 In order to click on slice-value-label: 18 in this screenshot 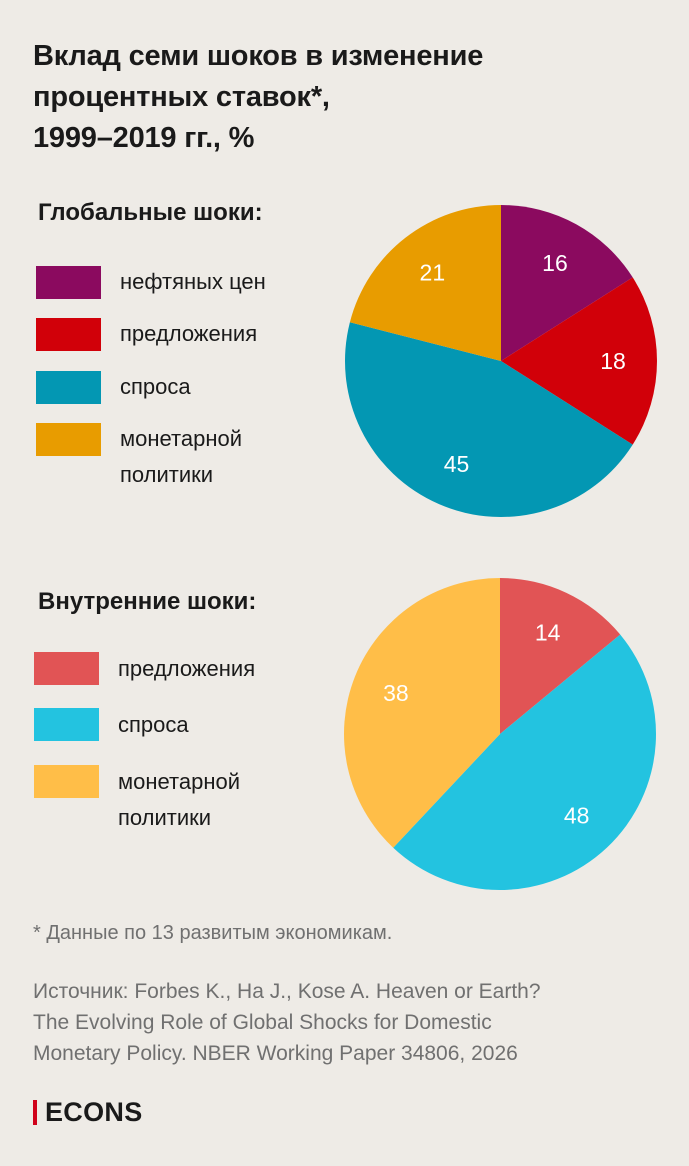, I will do `click(613, 361)`.